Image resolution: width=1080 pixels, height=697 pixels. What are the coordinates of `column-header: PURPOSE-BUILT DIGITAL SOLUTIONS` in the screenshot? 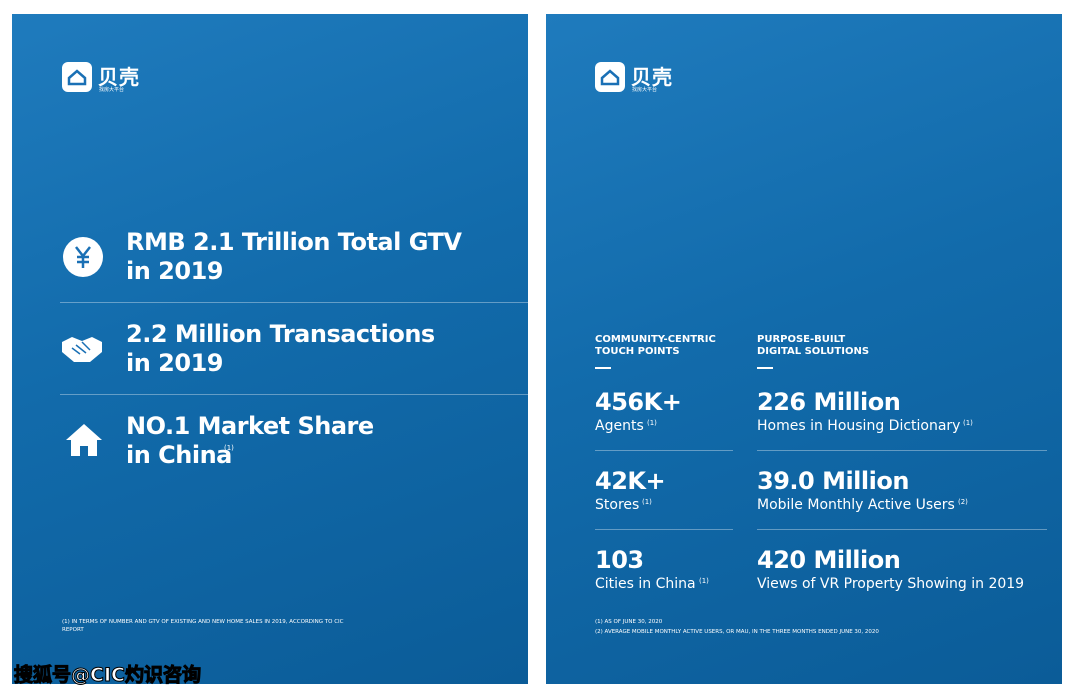 It's located at (813, 345).